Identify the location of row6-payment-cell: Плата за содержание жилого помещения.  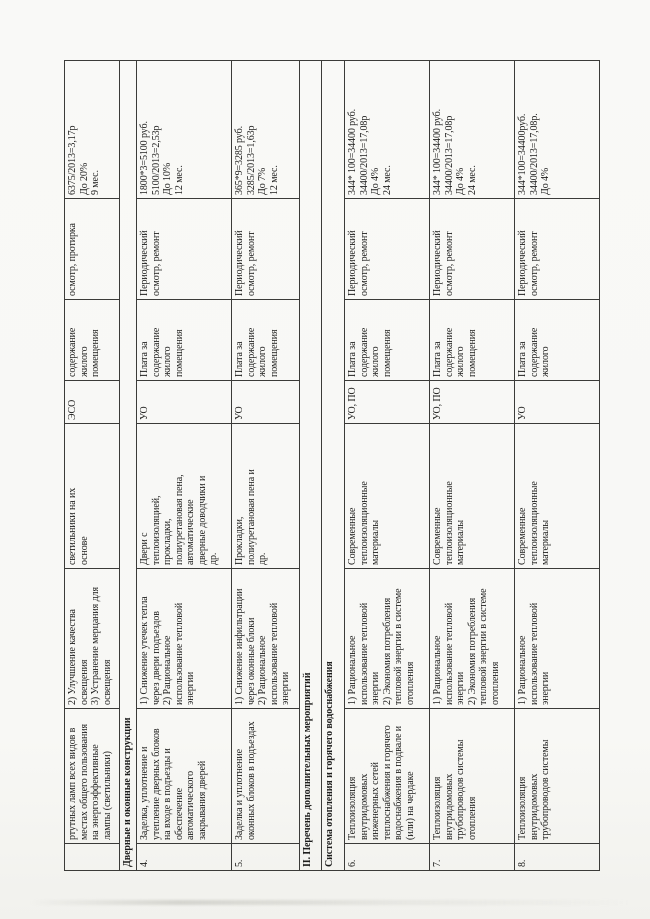
(387, 340).